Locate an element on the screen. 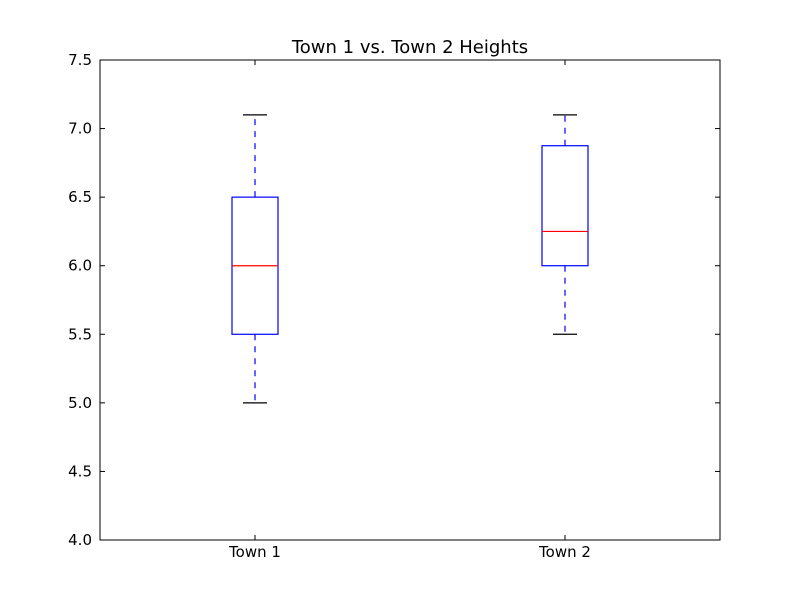  y-tick-label: 7.0 is located at coordinates (80, 129).